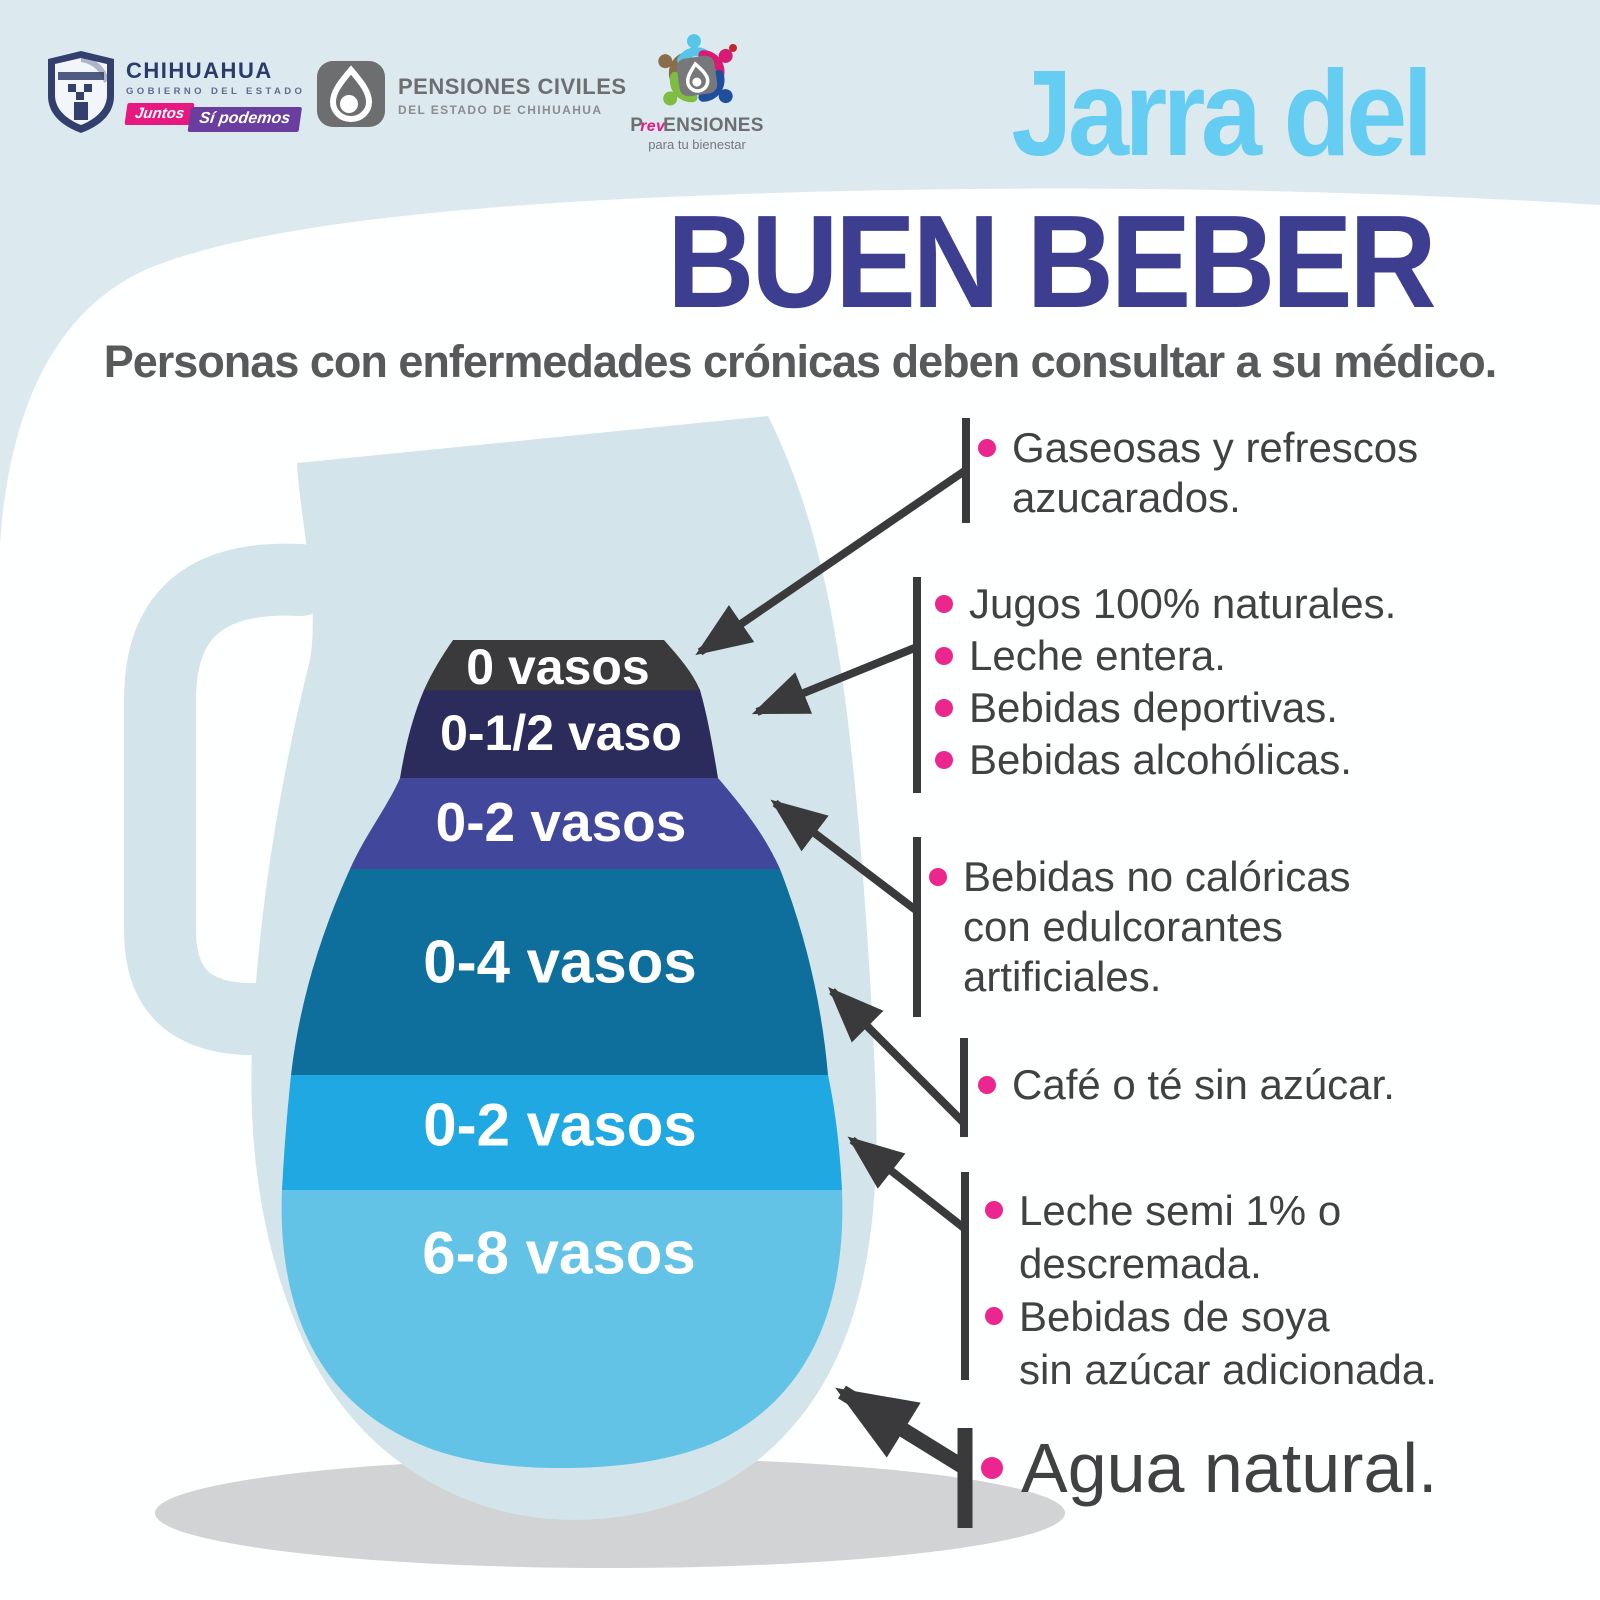 Image resolution: width=1600 pixels, height=1600 pixels. Describe the element at coordinates (560, 1125) in the screenshot. I see `label-layer-0-2-cyan: 0-2 vasos` at that location.